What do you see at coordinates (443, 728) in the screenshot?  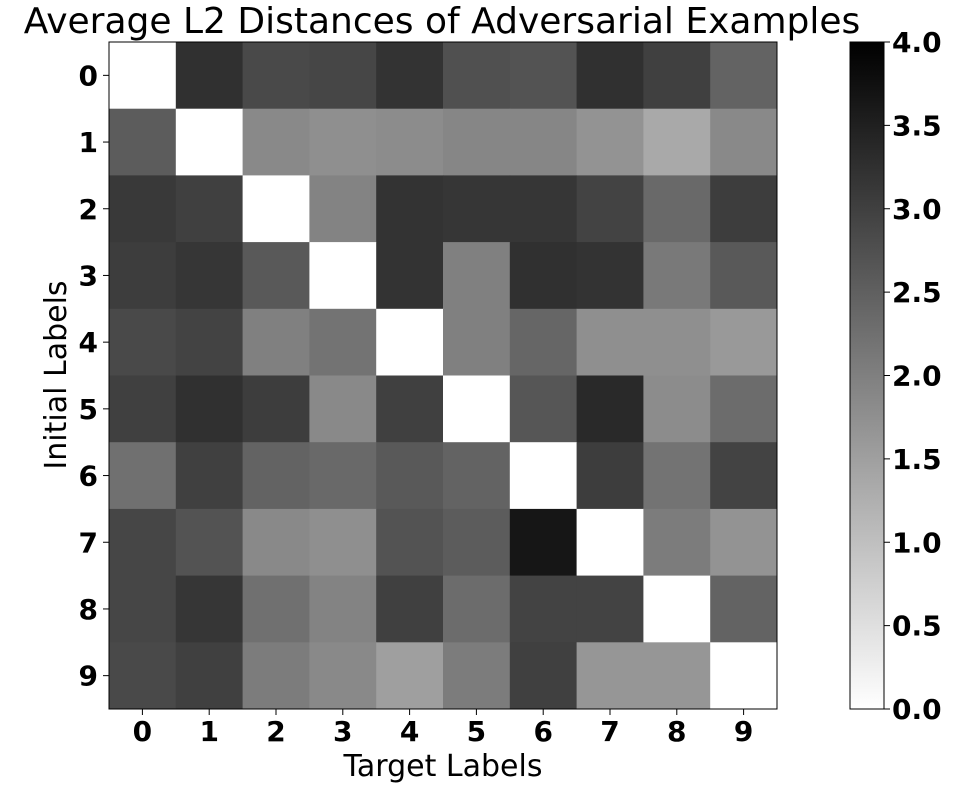 I see `x-axis-ticks: 0 1 2 3 4 5 6 7 8 9` at bounding box center [443, 728].